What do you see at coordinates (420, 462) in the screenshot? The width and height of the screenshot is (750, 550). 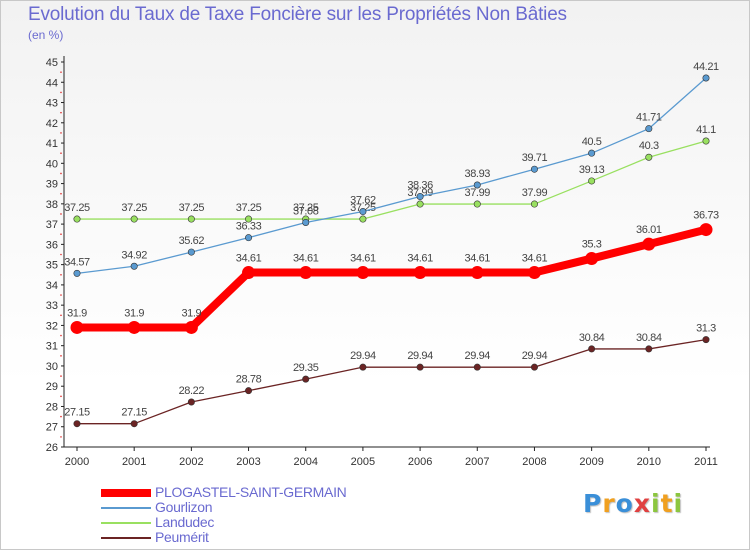 I see `x-tick-label: 2006` at bounding box center [420, 462].